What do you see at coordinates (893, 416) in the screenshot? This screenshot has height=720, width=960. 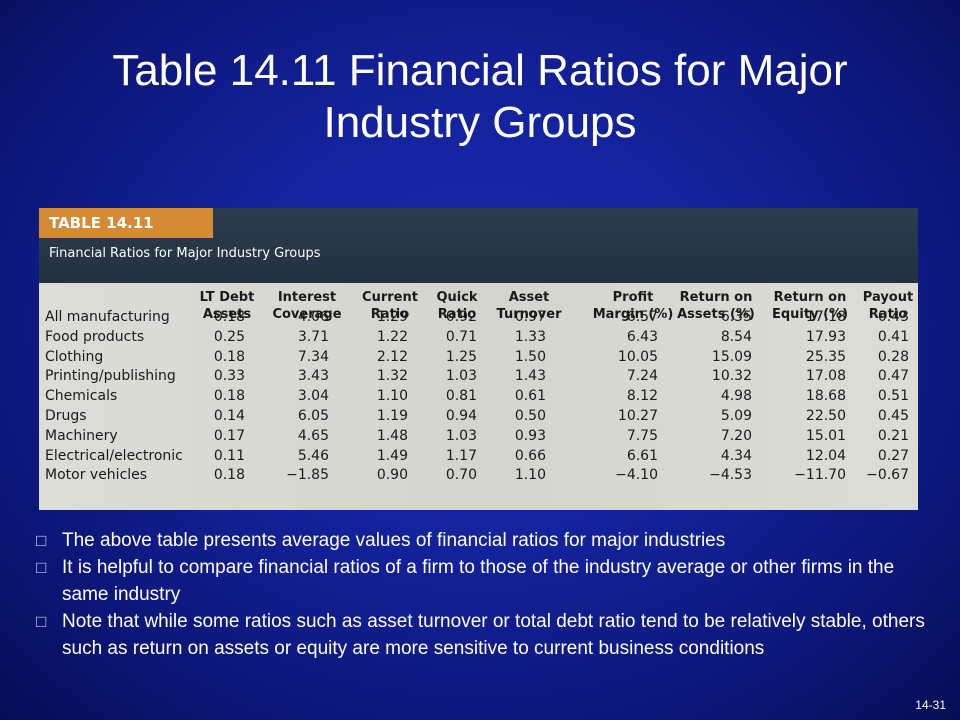 I see `table-cell: 0.45` at bounding box center [893, 416].